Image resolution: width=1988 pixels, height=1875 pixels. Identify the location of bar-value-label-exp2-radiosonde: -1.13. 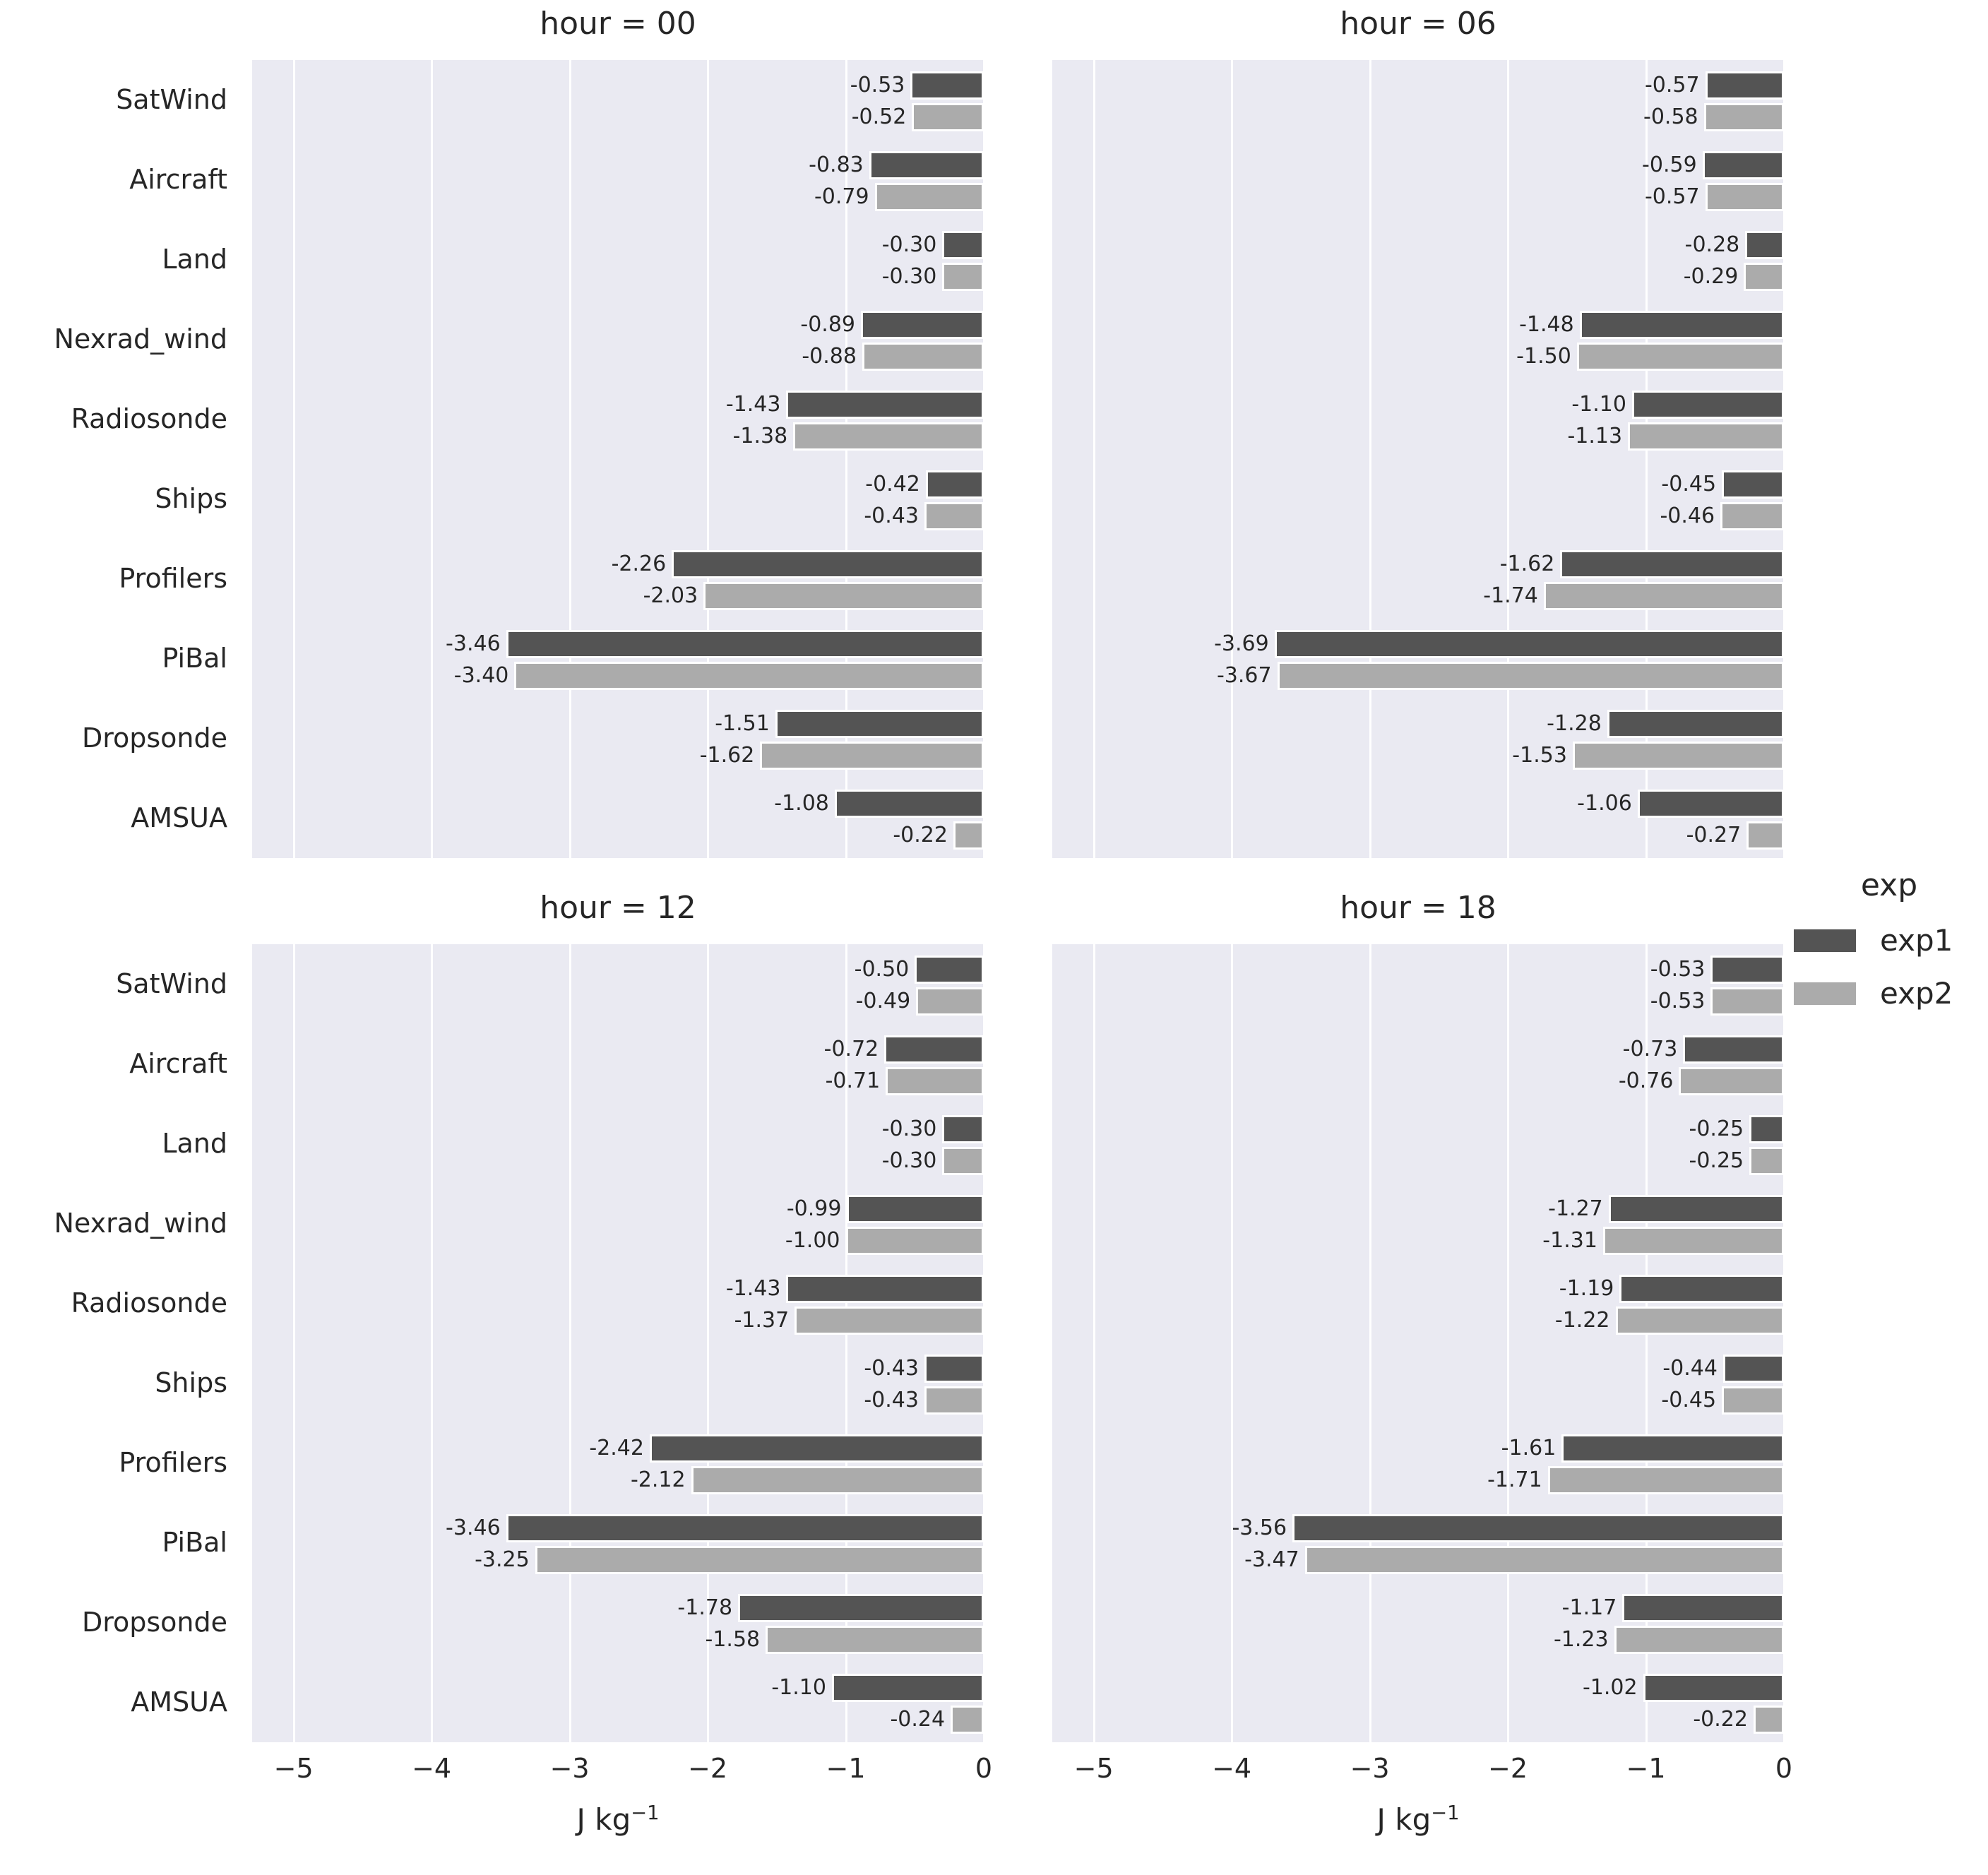
(1595, 436).